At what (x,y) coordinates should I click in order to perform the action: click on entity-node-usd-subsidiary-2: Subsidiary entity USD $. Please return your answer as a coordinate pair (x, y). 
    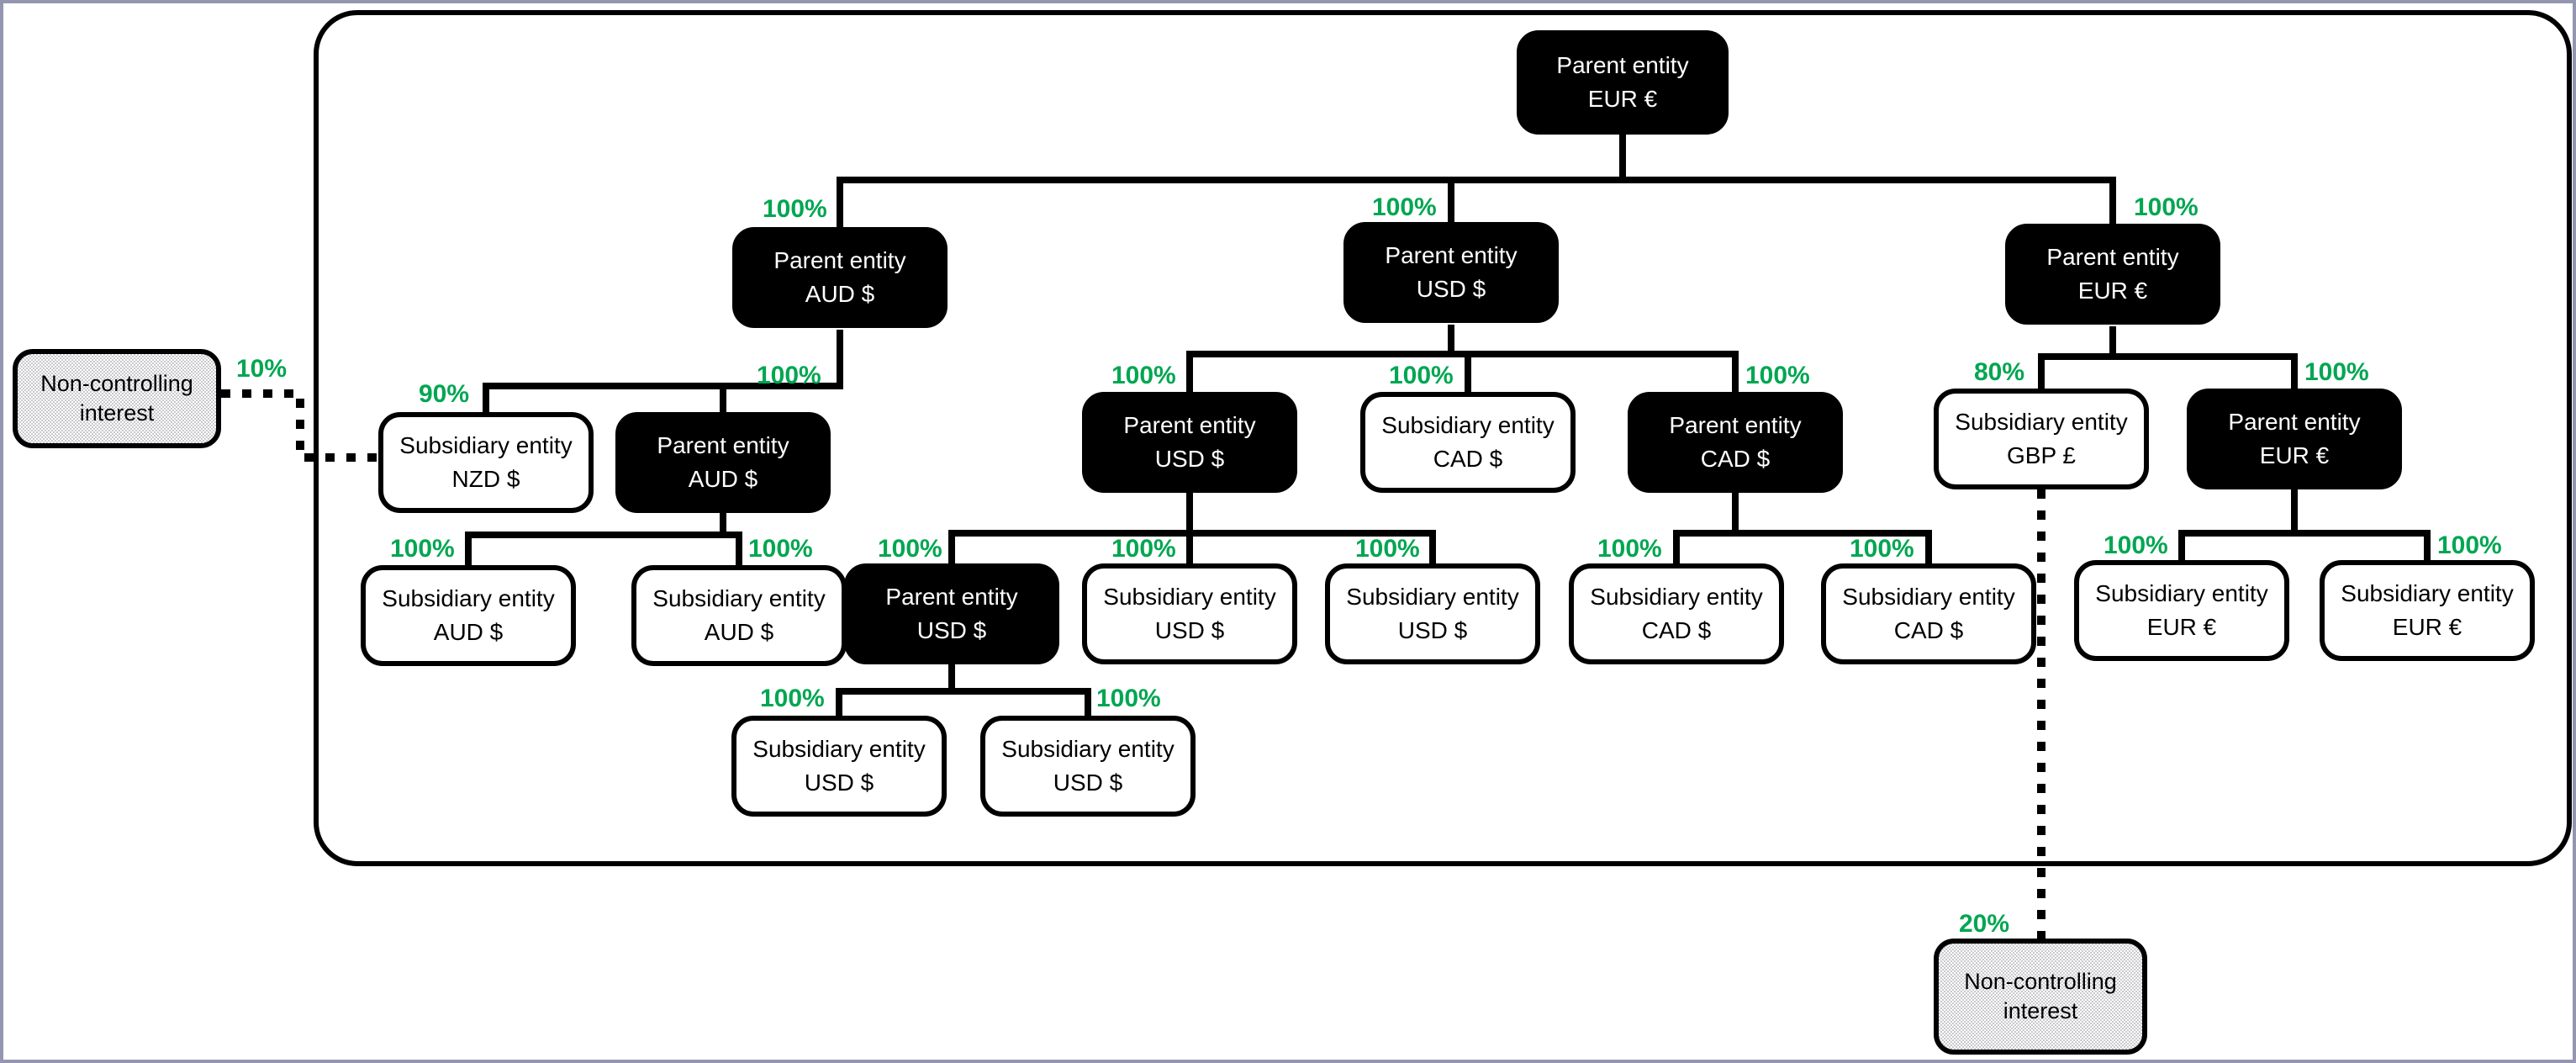
    Looking at the image, I should click on (1432, 613).